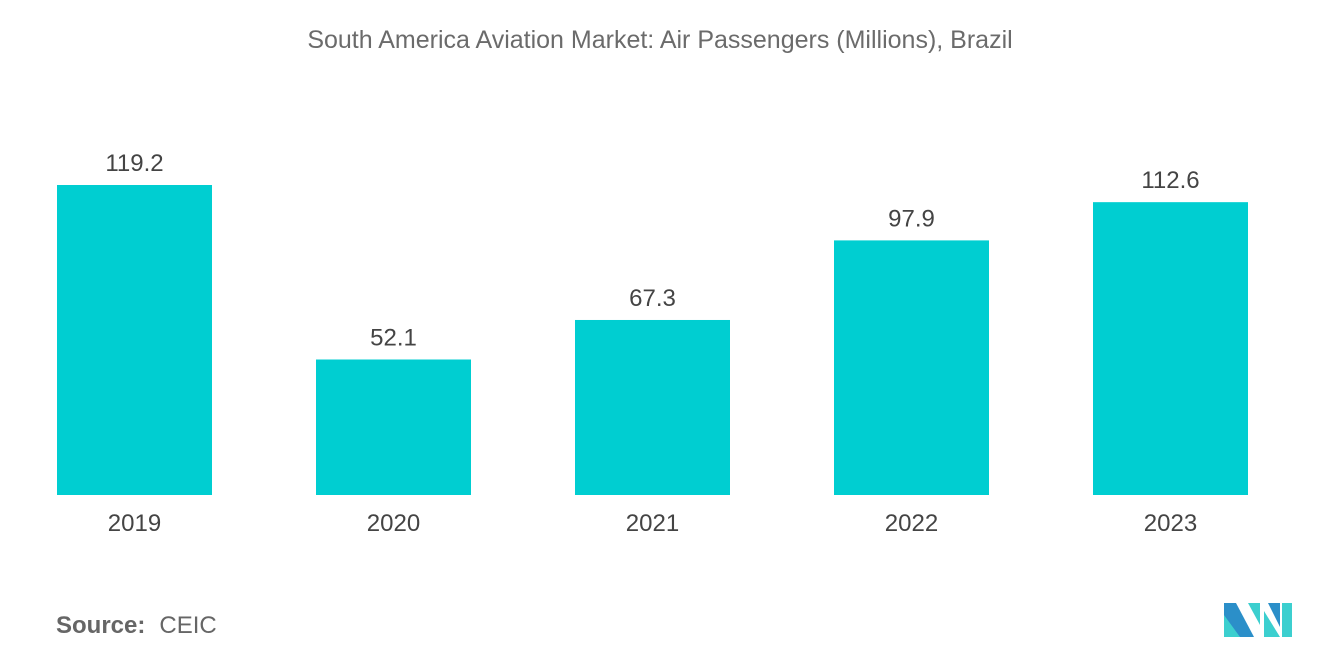 This screenshot has width=1320, height=665. What do you see at coordinates (1170, 523) in the screenshot?
I see `x-tick-label-2023: 2023` at bounding box center [1170, 523].